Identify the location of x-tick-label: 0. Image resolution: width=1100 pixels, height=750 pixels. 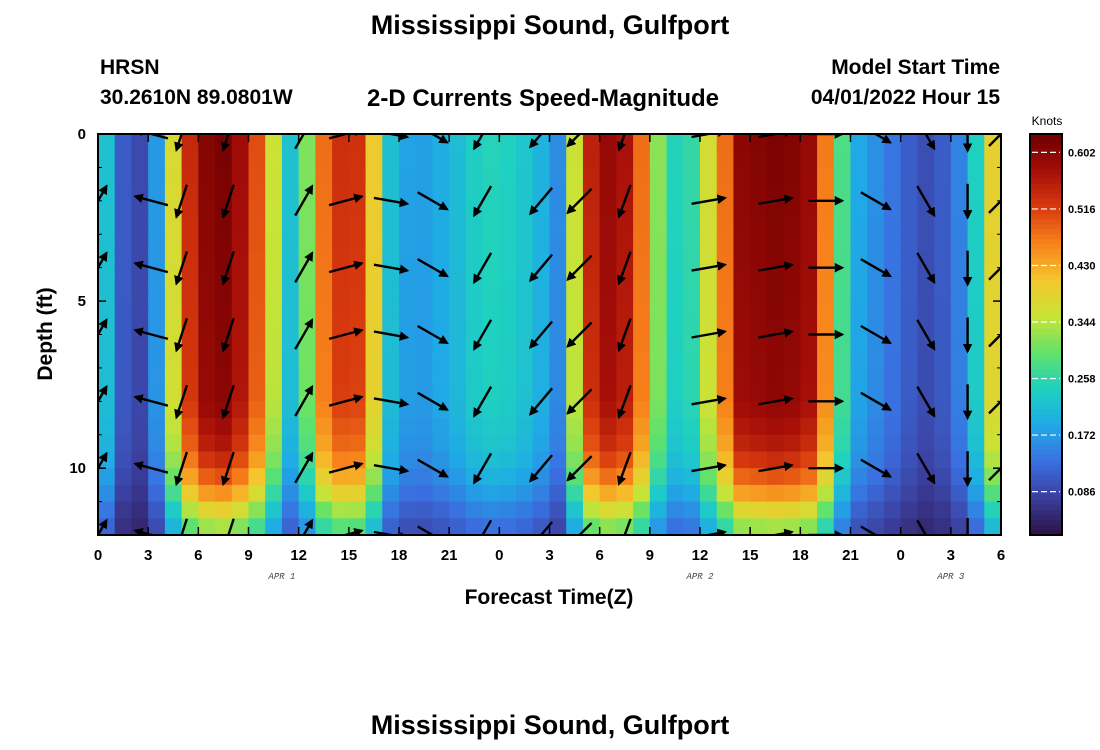
(499, 555).